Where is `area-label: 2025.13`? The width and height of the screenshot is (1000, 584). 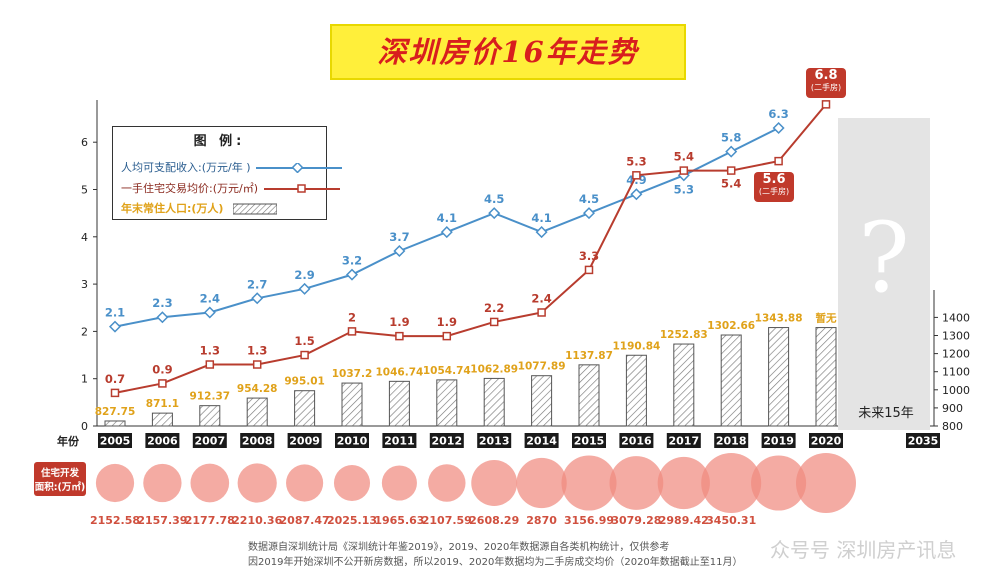
area-label: 2025.13 is located at coordinates (352, 520).